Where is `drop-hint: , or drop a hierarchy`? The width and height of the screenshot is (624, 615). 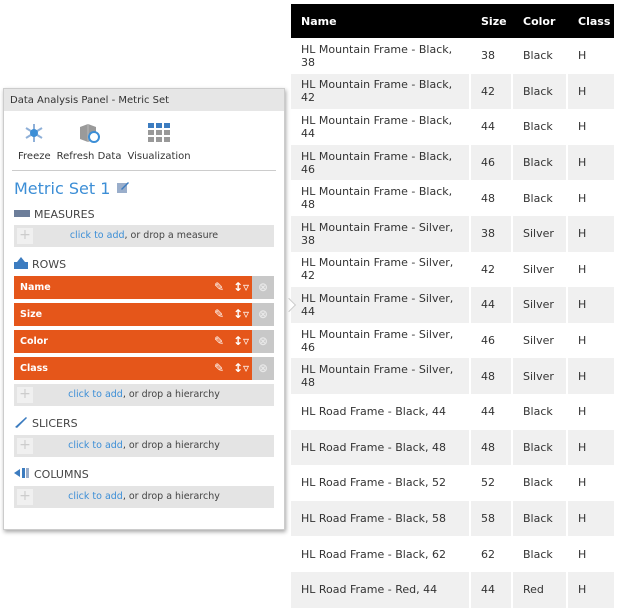 drop-hint: , or drop a hierarchy is located at coordinates (171, 394).